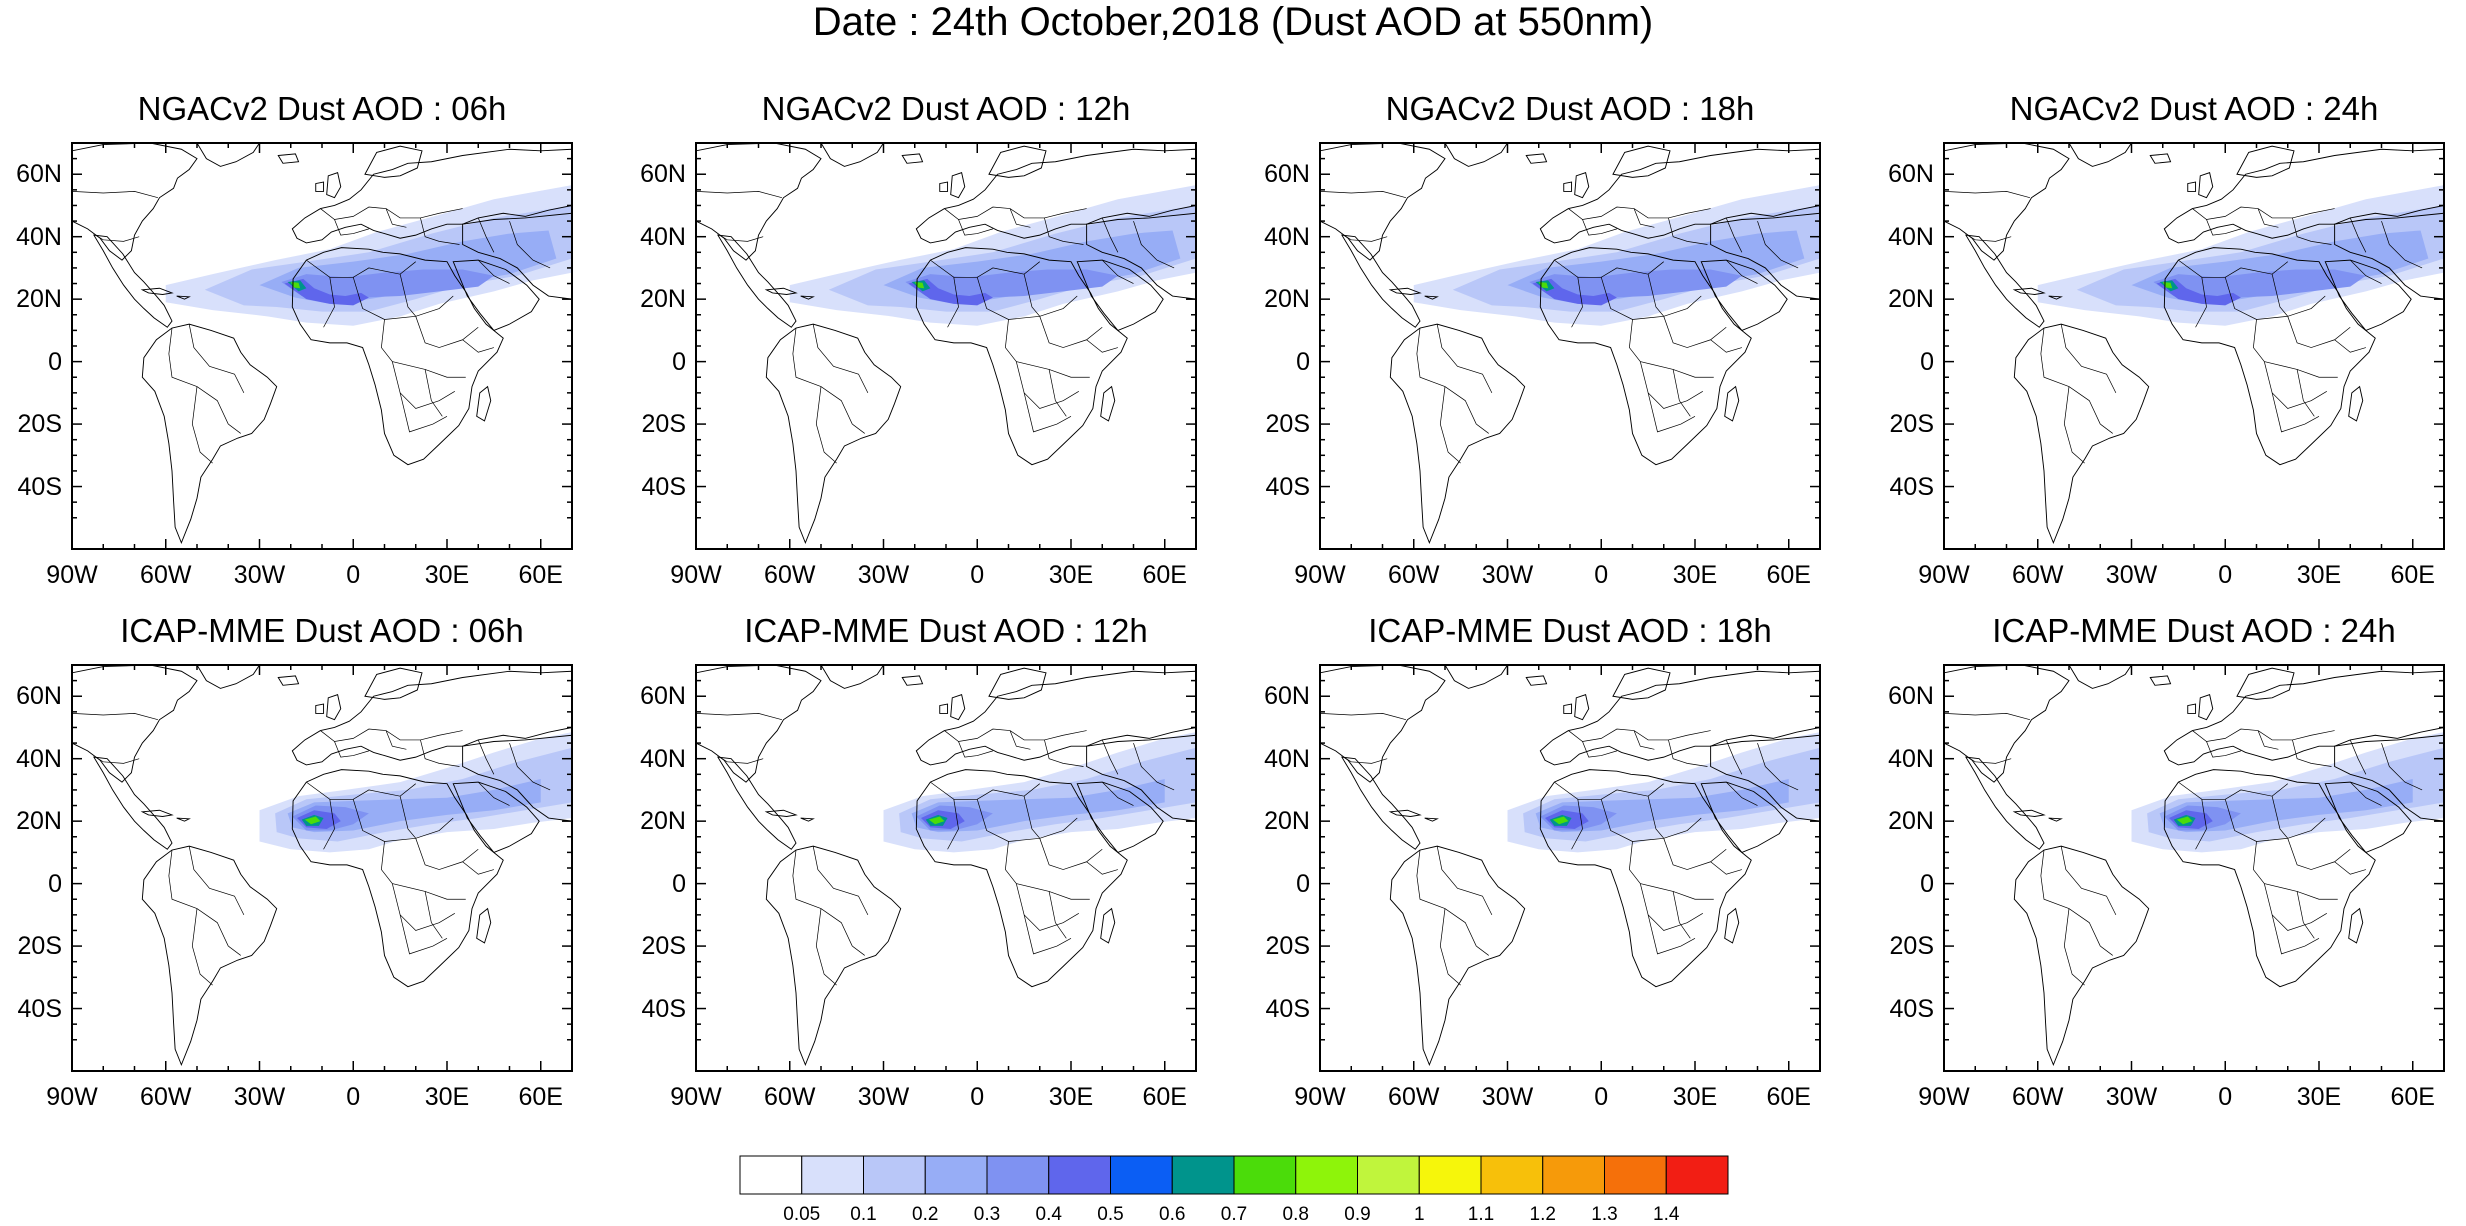  I want to click on colorbar-label: 0.3, so click(987, 1214).